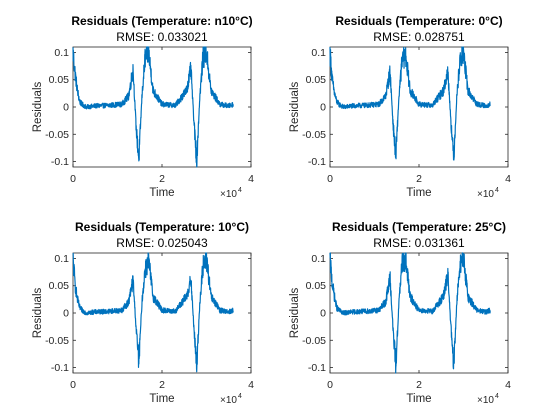 The width and height of the screenshot is (560, 420). What do you see at coordinates (161, 21) in the screenshot?
I see `chart-title: Residuals (Temperature: n10°C)` at bounding box center [161, 21].